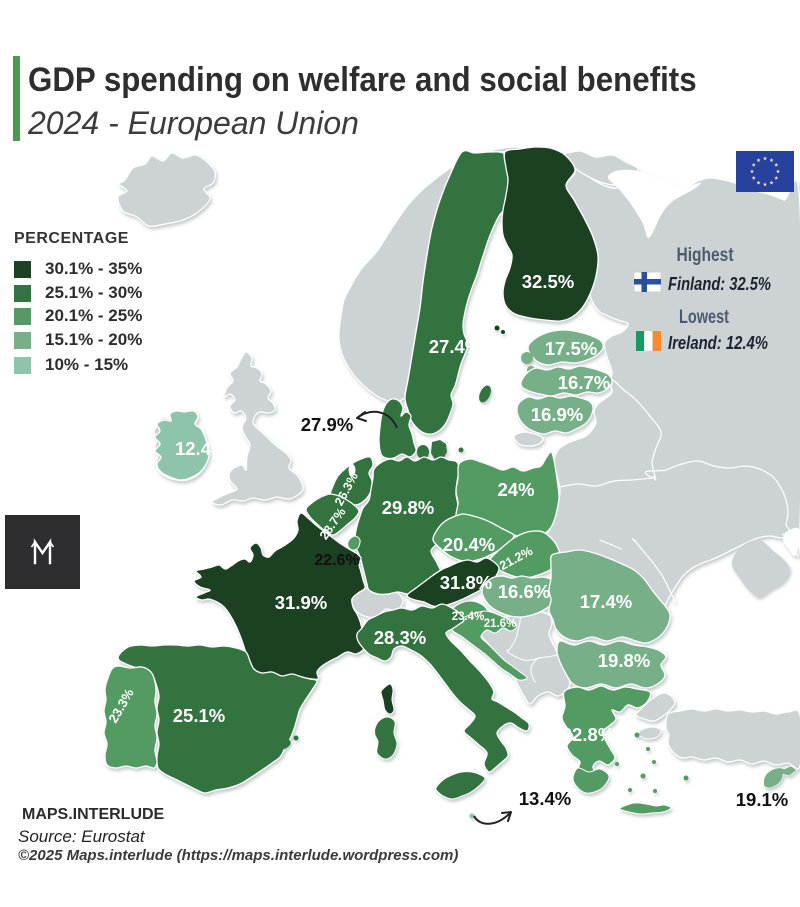  I want to click on svg-text: 21.6%, so click(500, 624).